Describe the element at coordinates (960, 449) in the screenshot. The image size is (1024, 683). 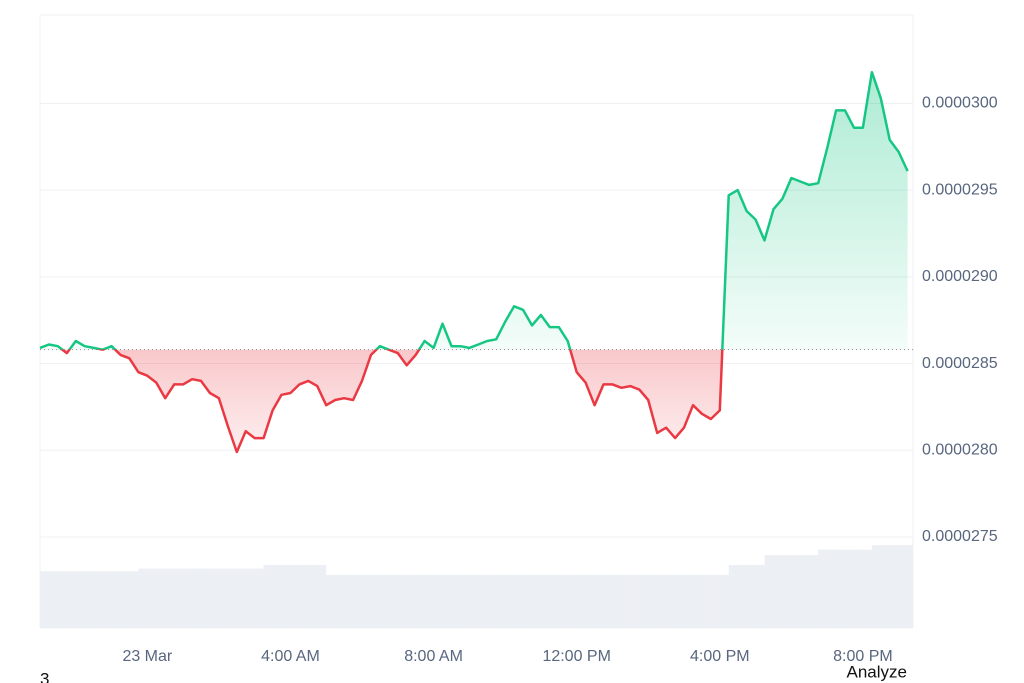
I see `y-tick-label: 0.0000280` at that location.